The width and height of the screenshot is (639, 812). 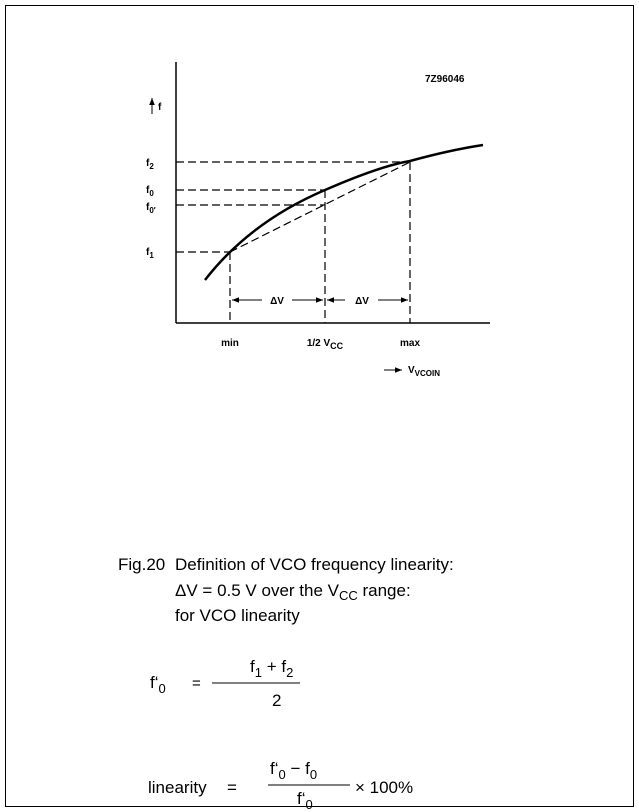 I want to click on formula-lhs: f‘0, so click(x=158, y=684).